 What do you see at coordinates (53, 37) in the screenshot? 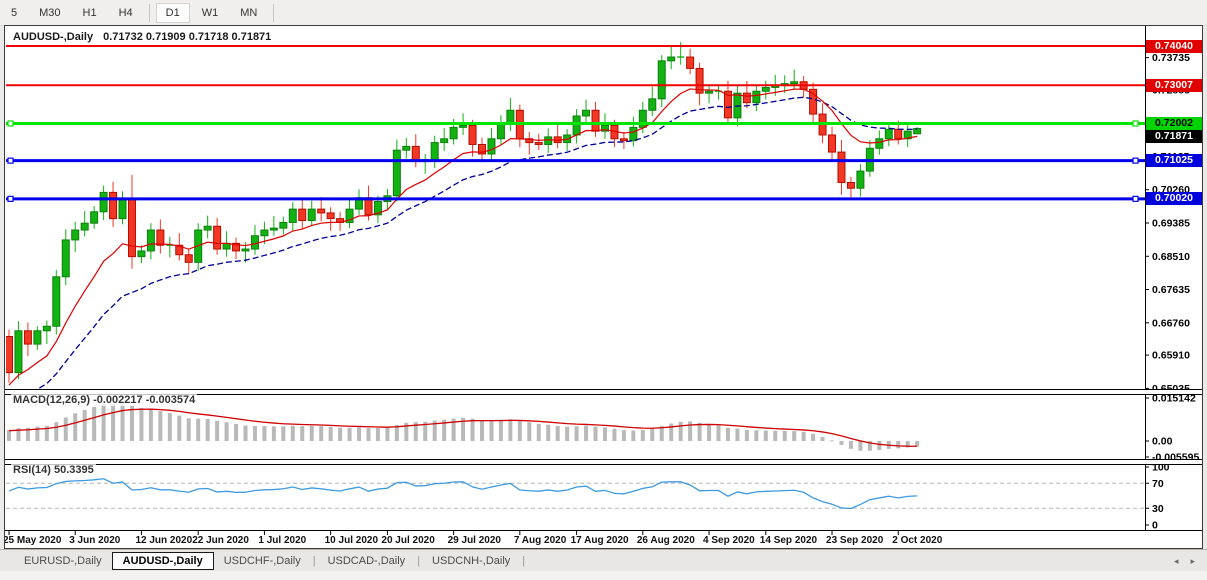
I see `chart-symbol: AUDUSD-,Daily` at bounding box center [53, 37].